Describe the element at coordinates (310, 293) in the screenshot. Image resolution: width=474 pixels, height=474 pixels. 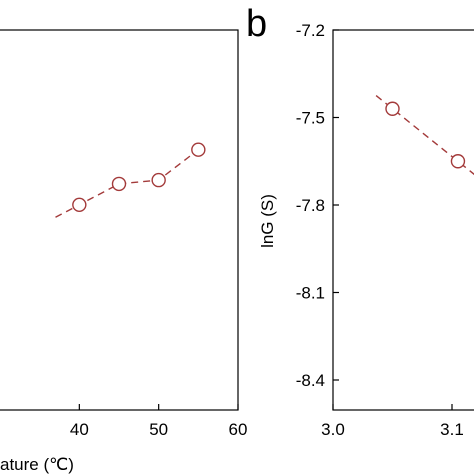
I see `panel-b-y-tick-label: -8.1` at that location.